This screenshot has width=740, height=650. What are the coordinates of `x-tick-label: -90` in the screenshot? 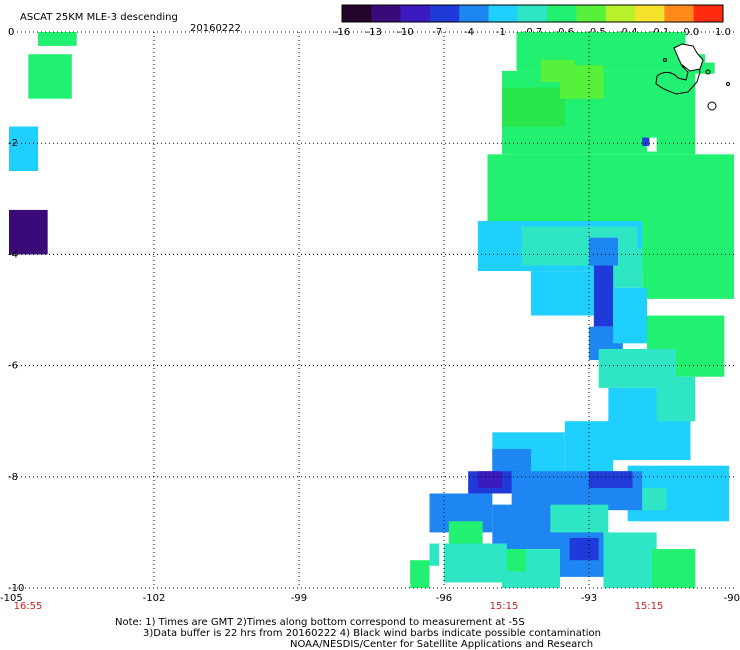 It's located at (732, 598).